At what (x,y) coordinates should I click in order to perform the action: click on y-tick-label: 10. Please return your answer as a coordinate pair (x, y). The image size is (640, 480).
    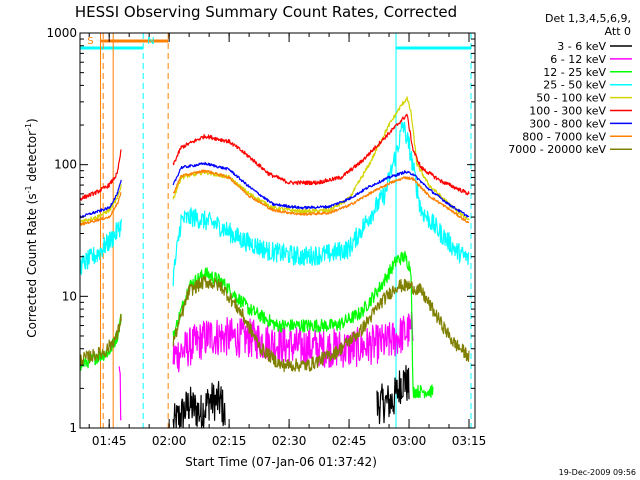
    Looking at the image, I should click on (69, 296).